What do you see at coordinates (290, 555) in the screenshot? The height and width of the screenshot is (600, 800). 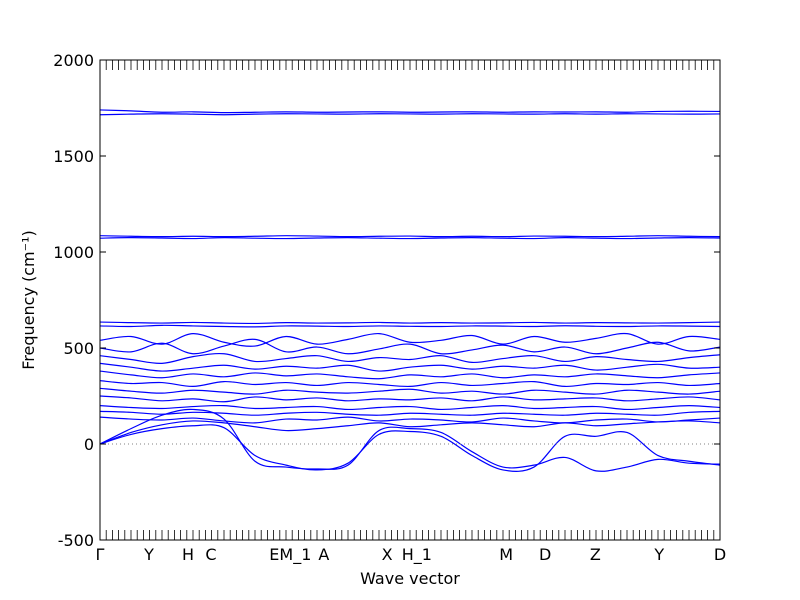 I see `x-tick-label-4: EM_1` at bounding box center [290, 555].